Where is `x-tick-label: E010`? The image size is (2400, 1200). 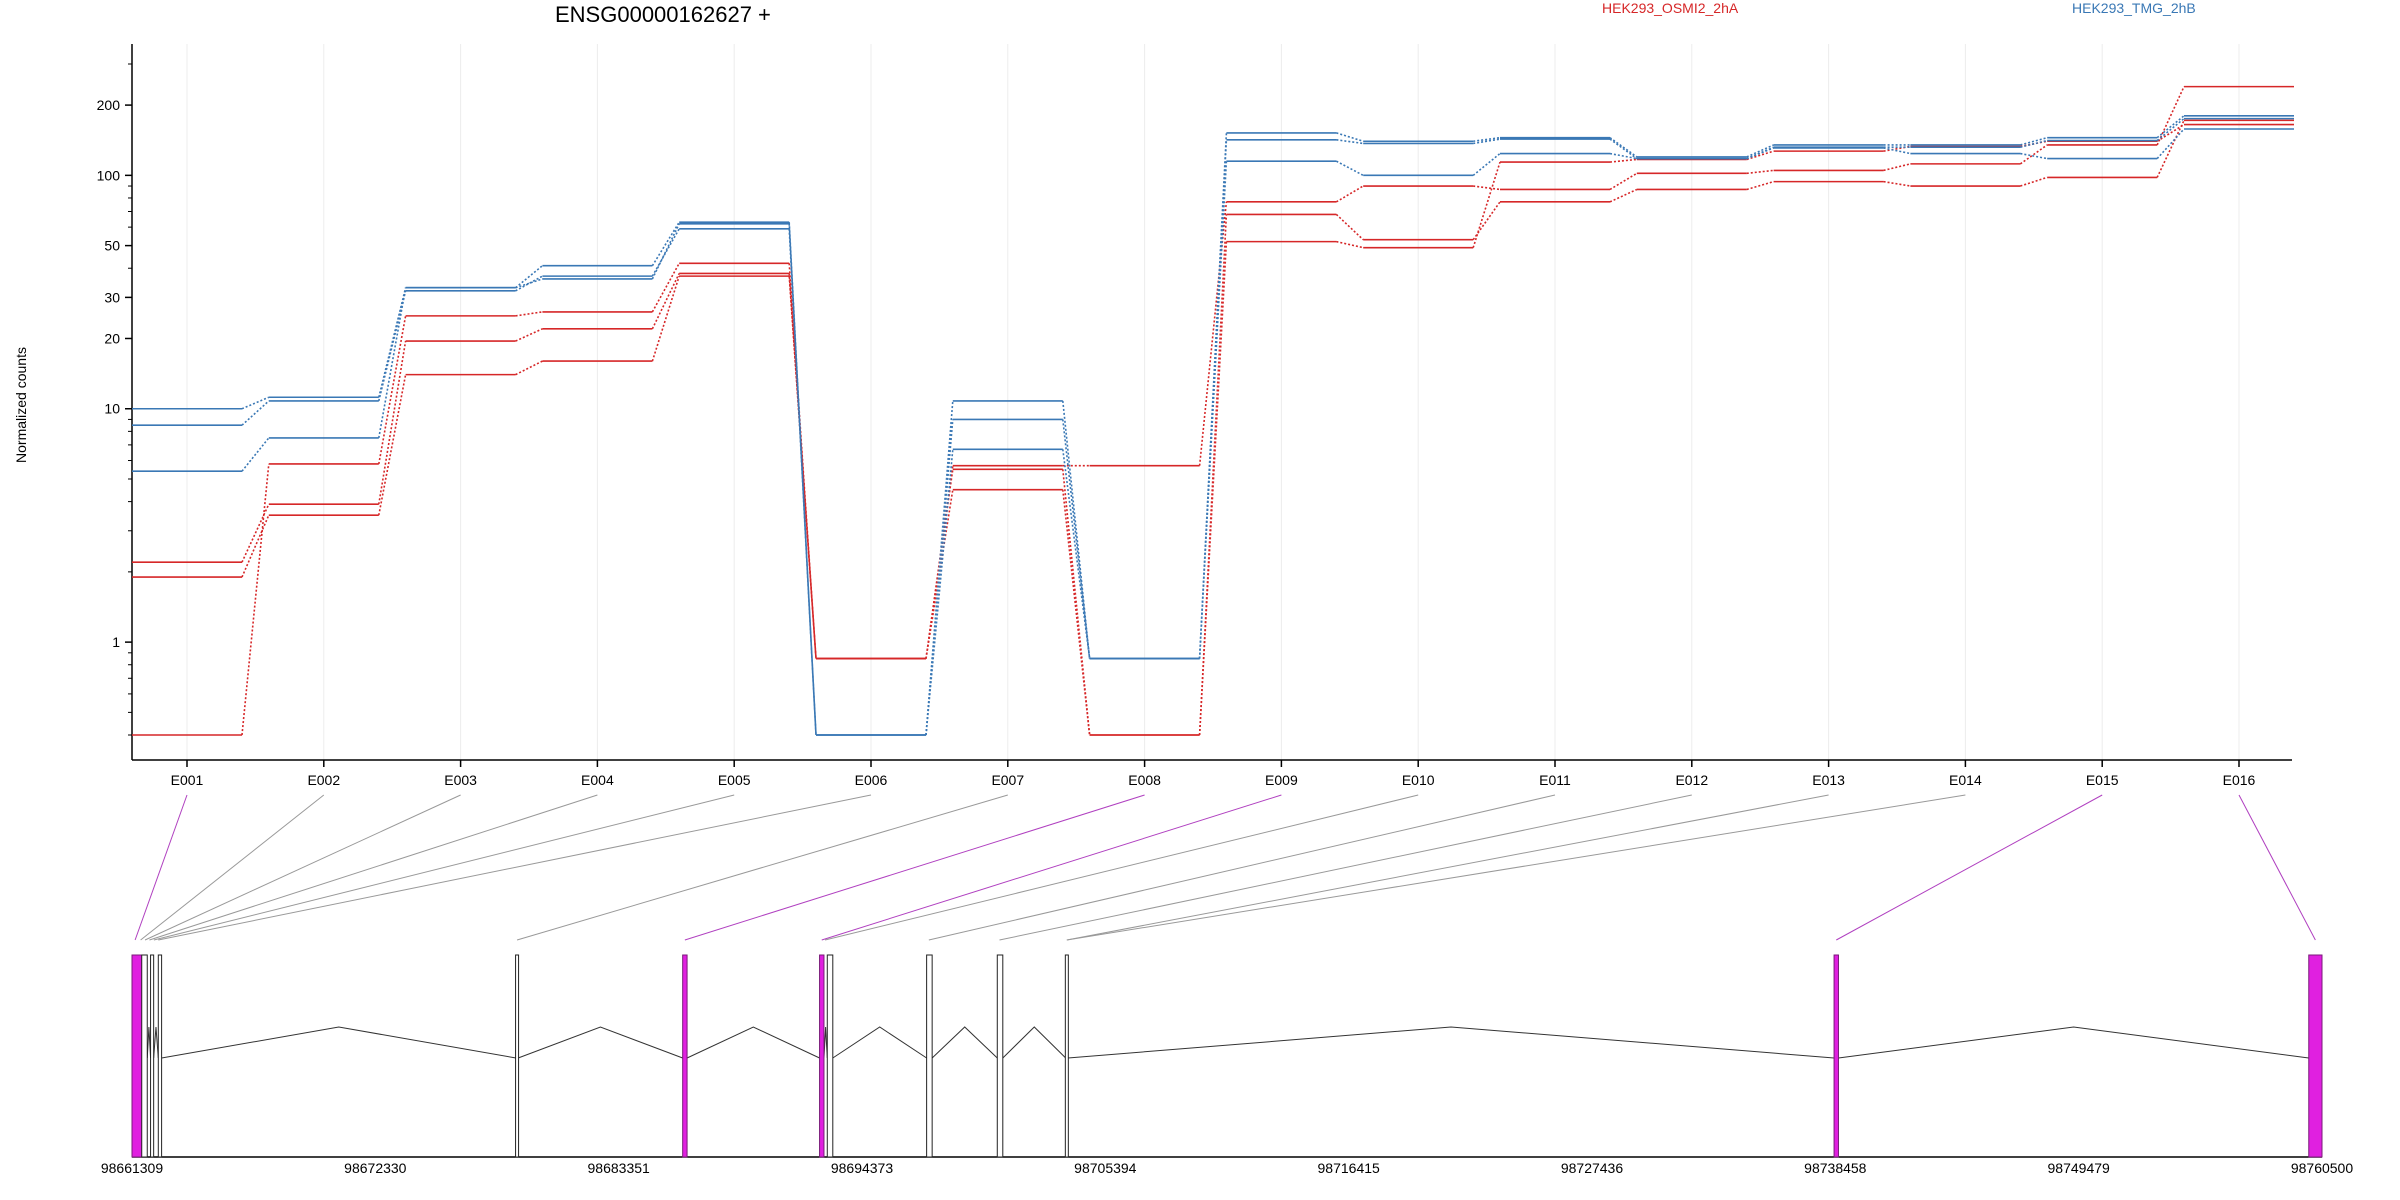 x-tick-label: E010 is located at coordinates (1418, 780).